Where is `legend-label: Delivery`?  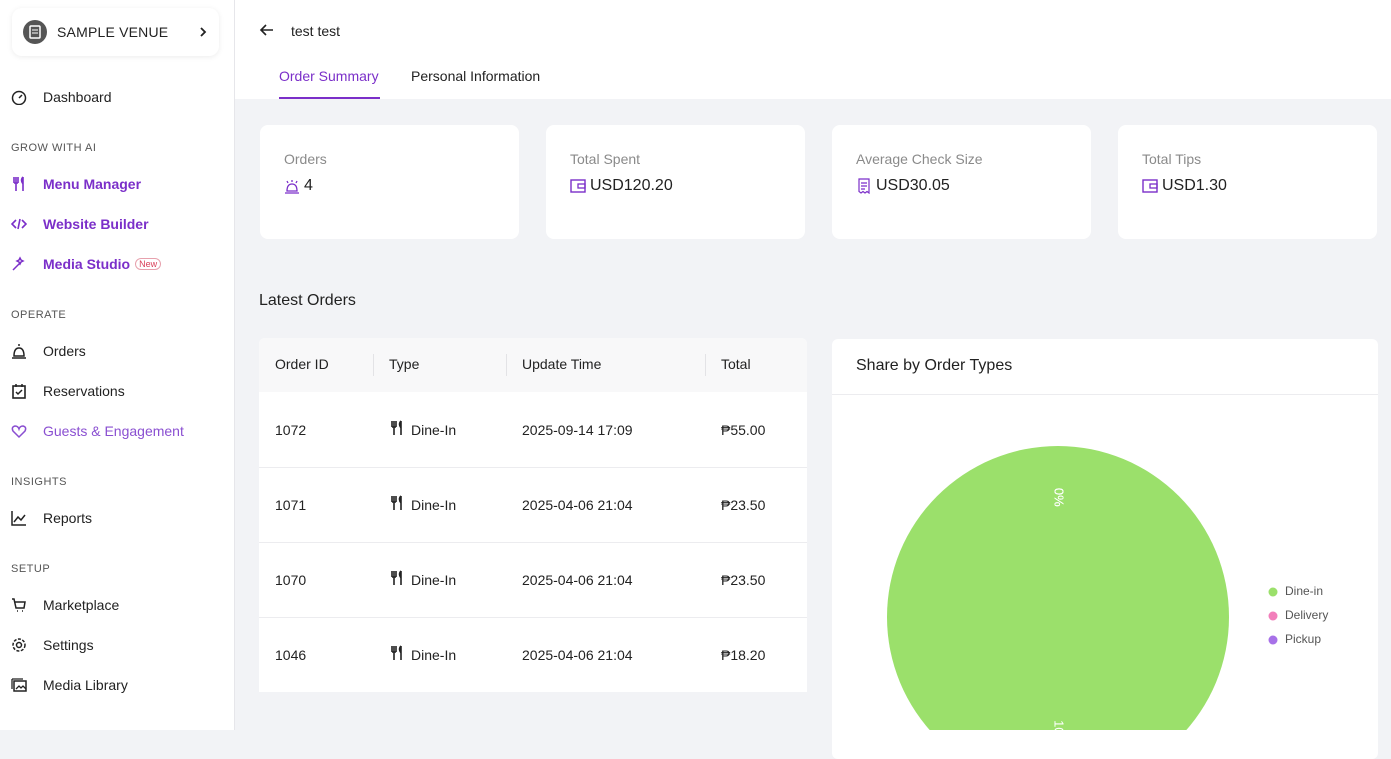 legend-label: Delivery is located at coordinates (1306, 615).